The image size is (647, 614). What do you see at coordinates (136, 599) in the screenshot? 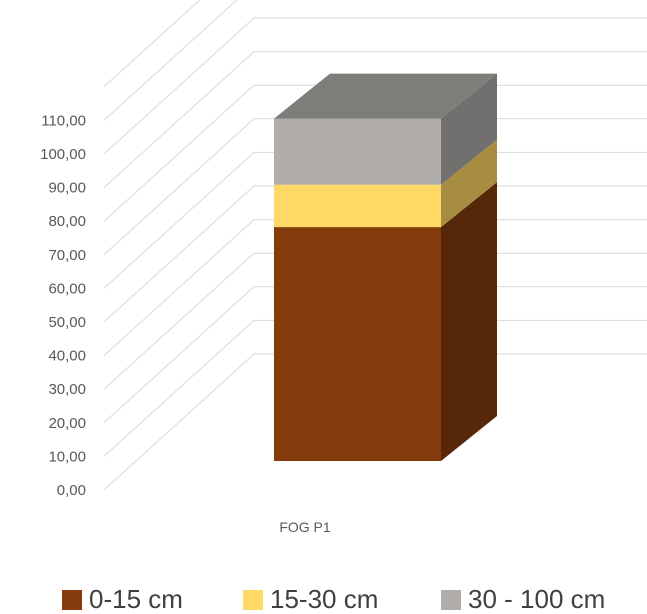
I see `legend-label: 0-15 cm` at bounding box center [136, 599].